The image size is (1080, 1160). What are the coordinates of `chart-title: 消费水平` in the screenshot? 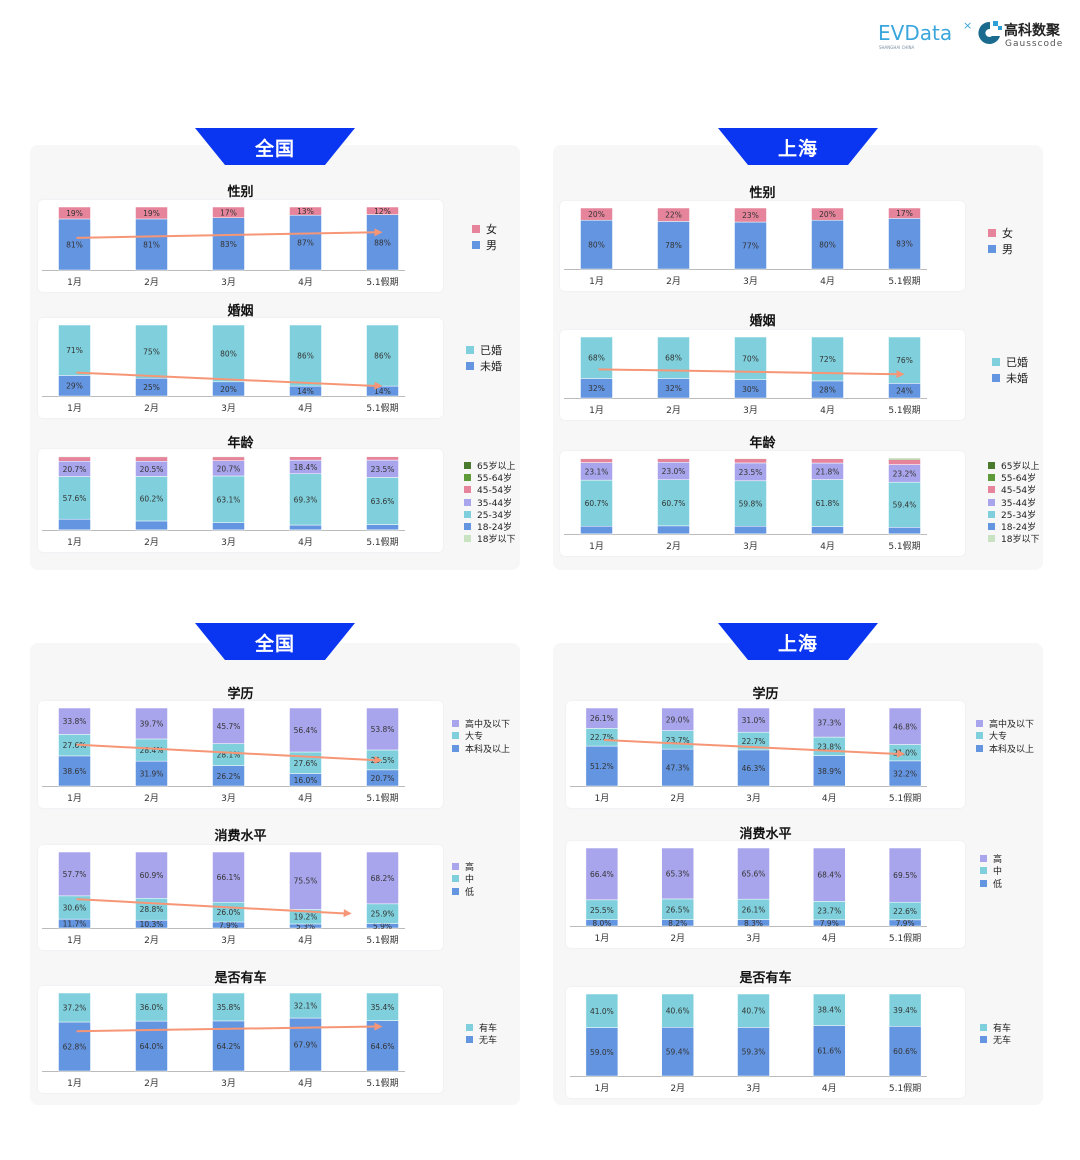 It's located at (765, 834).